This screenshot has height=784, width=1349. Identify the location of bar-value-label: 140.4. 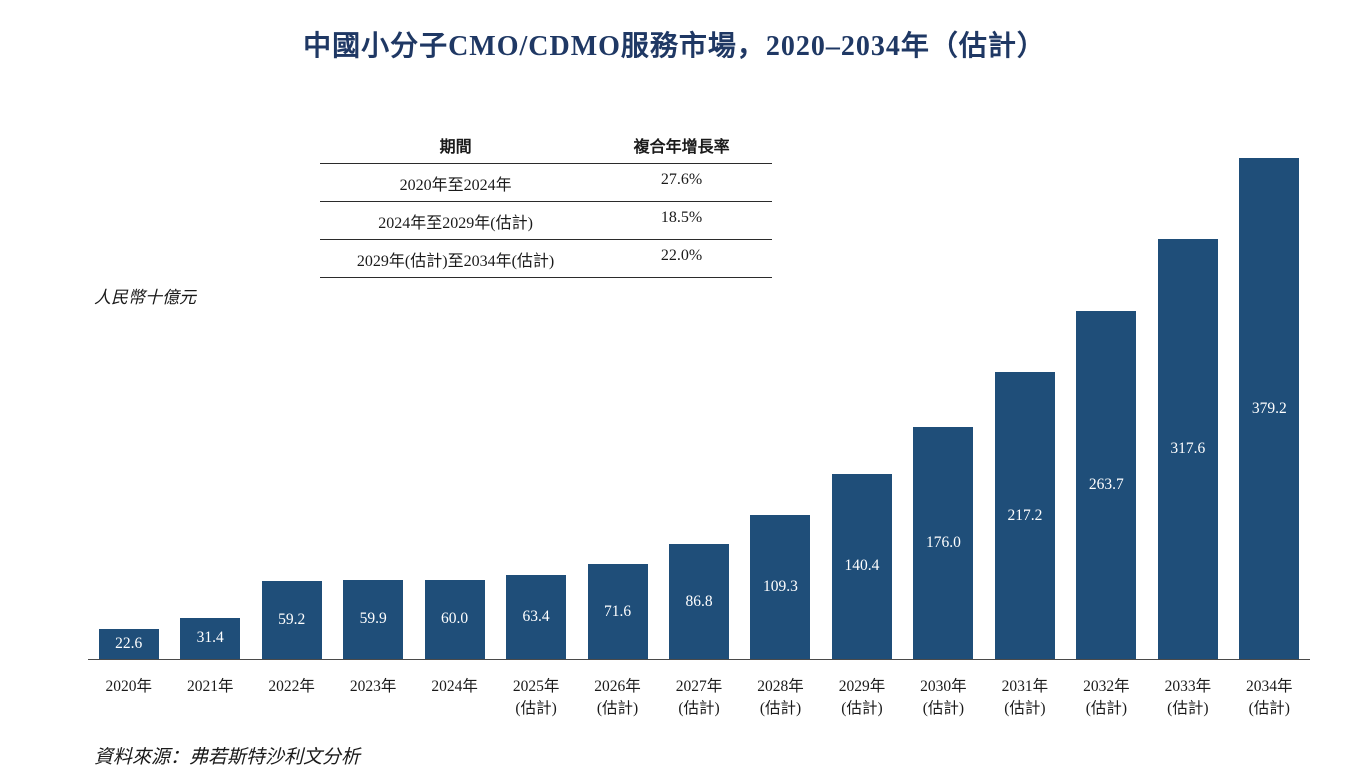
(862, 566).